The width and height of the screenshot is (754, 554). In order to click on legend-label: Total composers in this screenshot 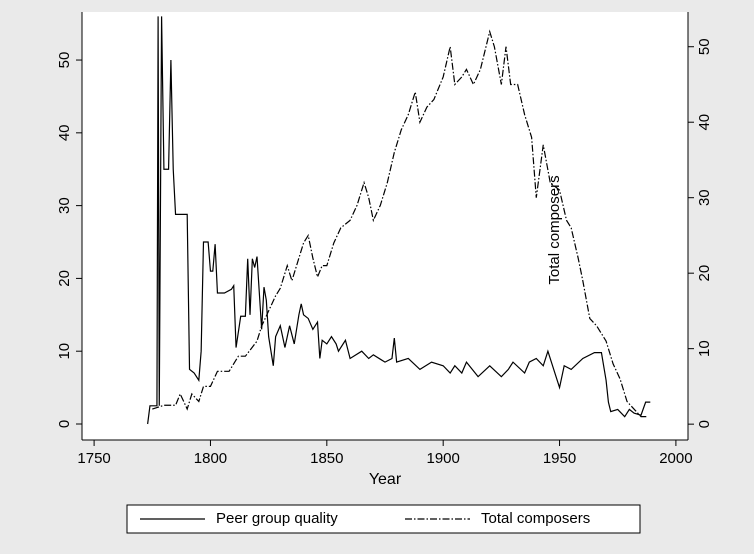, I will do `click(535, 518)`.